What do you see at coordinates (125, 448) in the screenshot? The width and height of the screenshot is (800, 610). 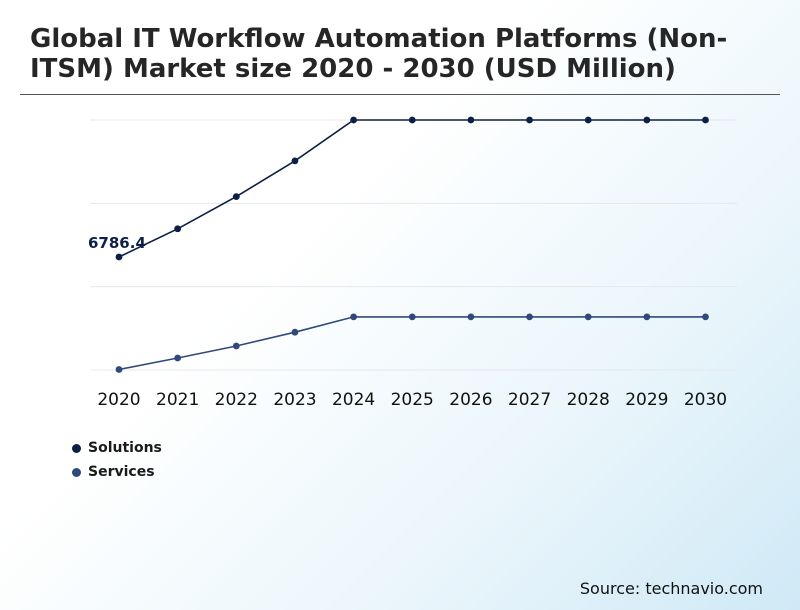 I see `legend-label-solutions: Solutions` at bounding box center [125, 448].